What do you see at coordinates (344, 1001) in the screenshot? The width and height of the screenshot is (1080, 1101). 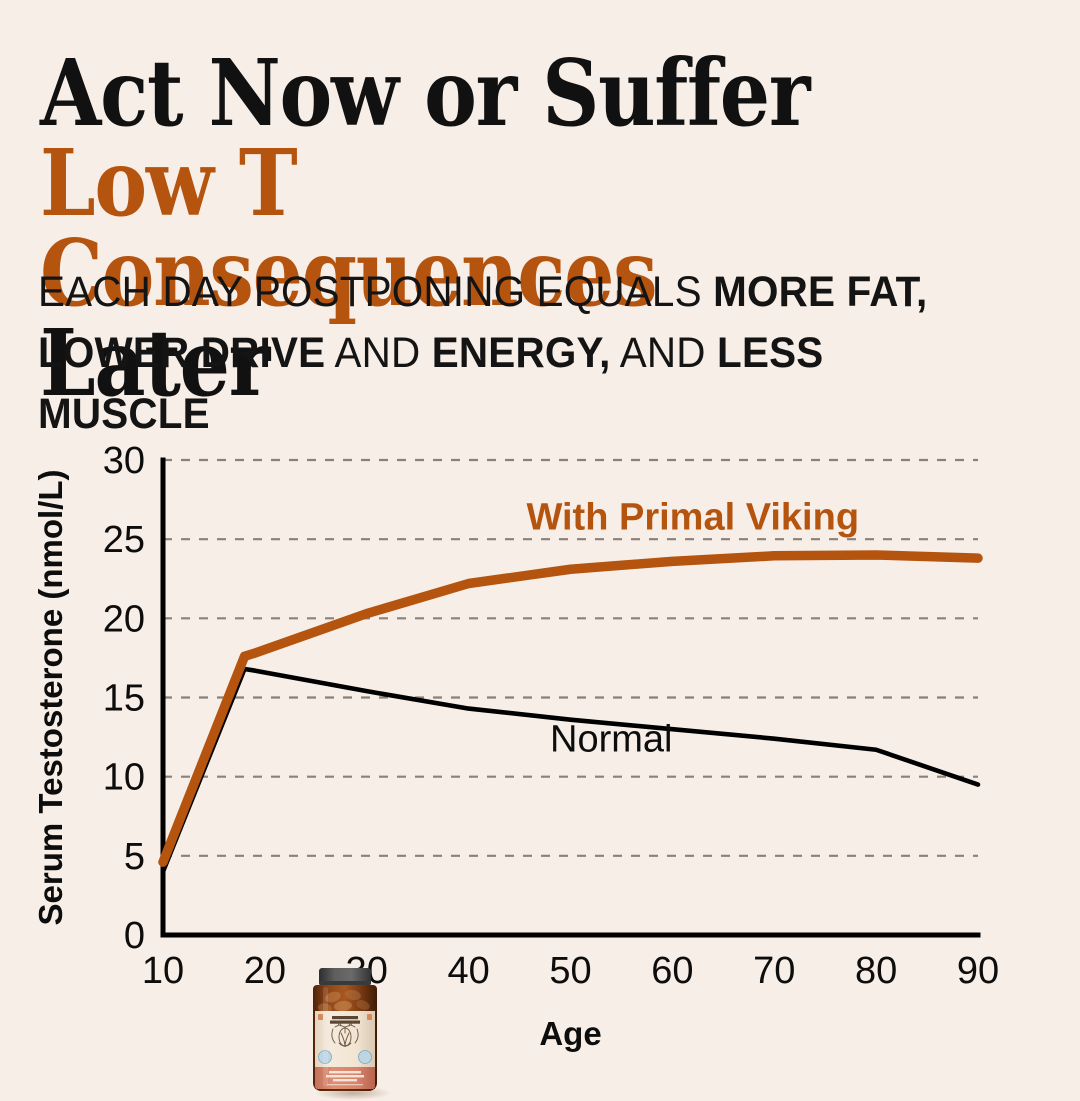 I see `bottle-capsules` at bounding box center [344, 1001].